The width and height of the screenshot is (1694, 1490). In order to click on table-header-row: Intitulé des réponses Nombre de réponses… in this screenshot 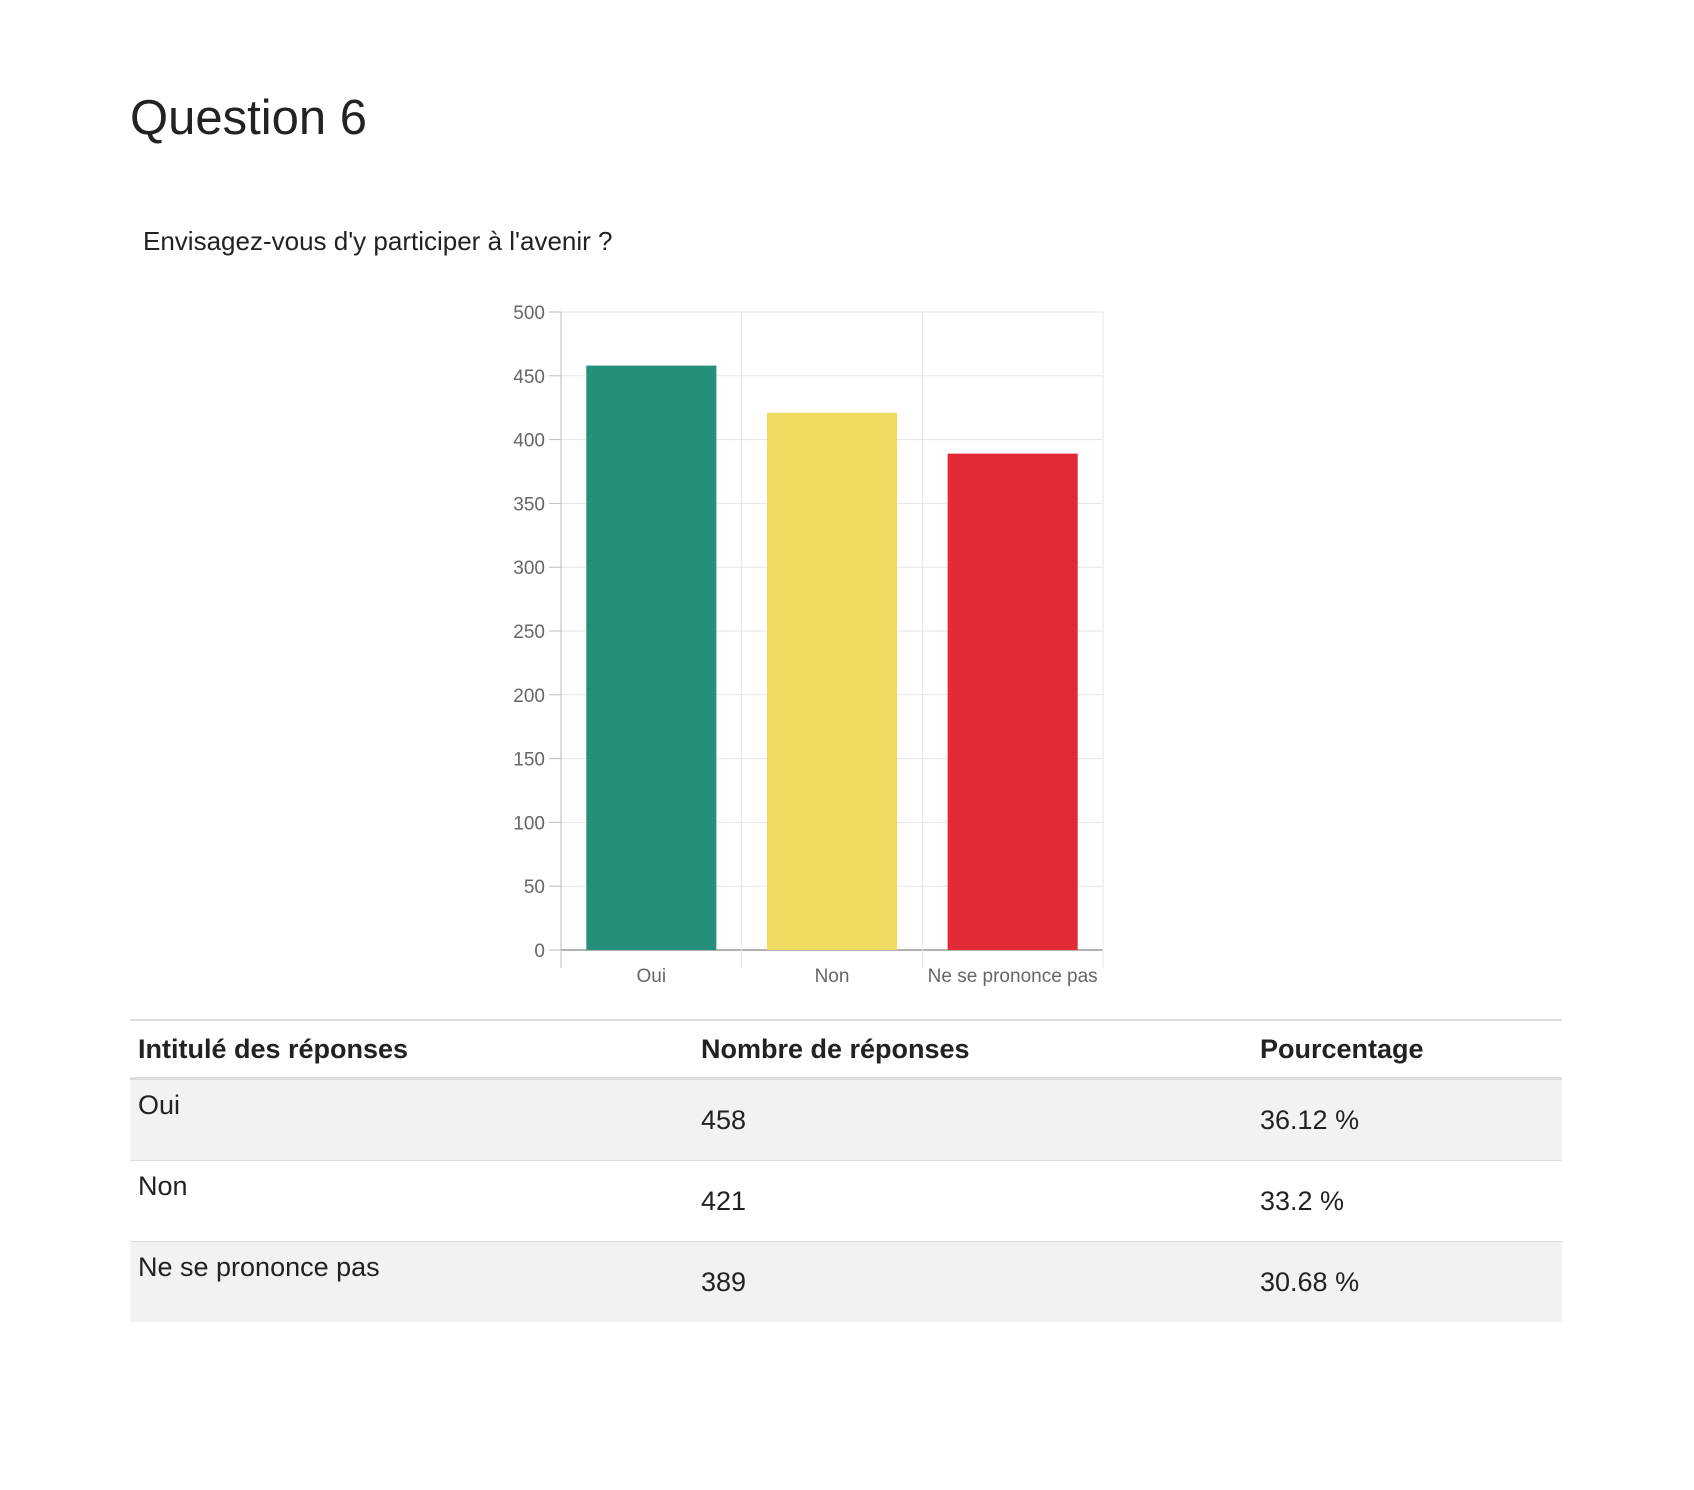, I will do `click(846, 1050)`.